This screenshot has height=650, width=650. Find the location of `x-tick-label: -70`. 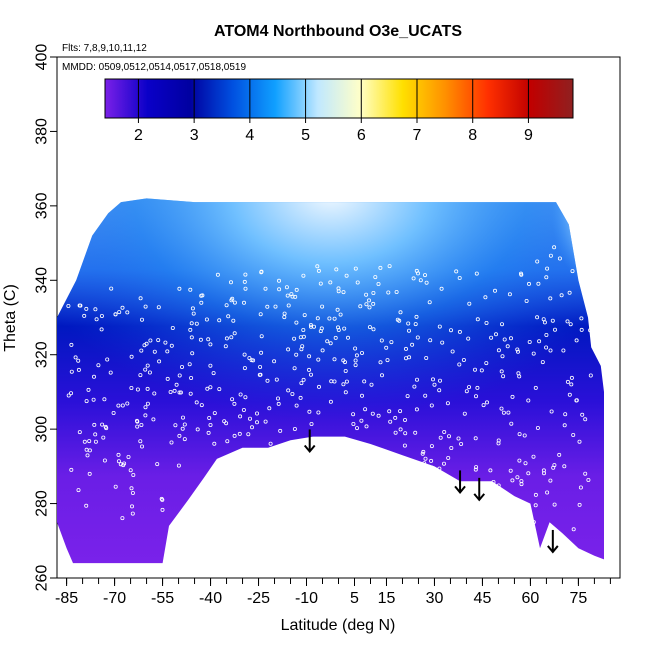

x-tick-label: -70 is located at coordinates (114, 598).